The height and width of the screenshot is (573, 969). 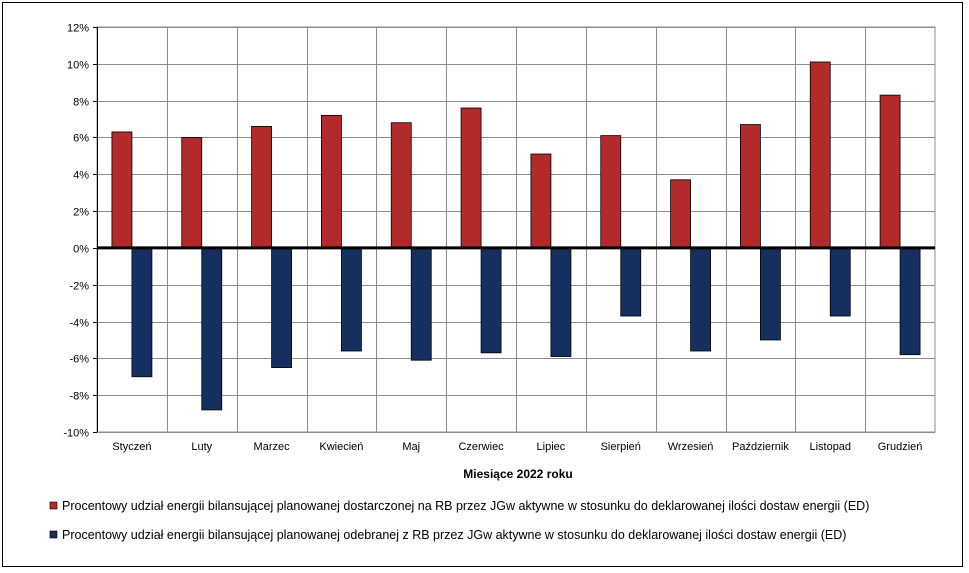 I want to click on y-tick-label: 10%, so click(x=78, y=66).